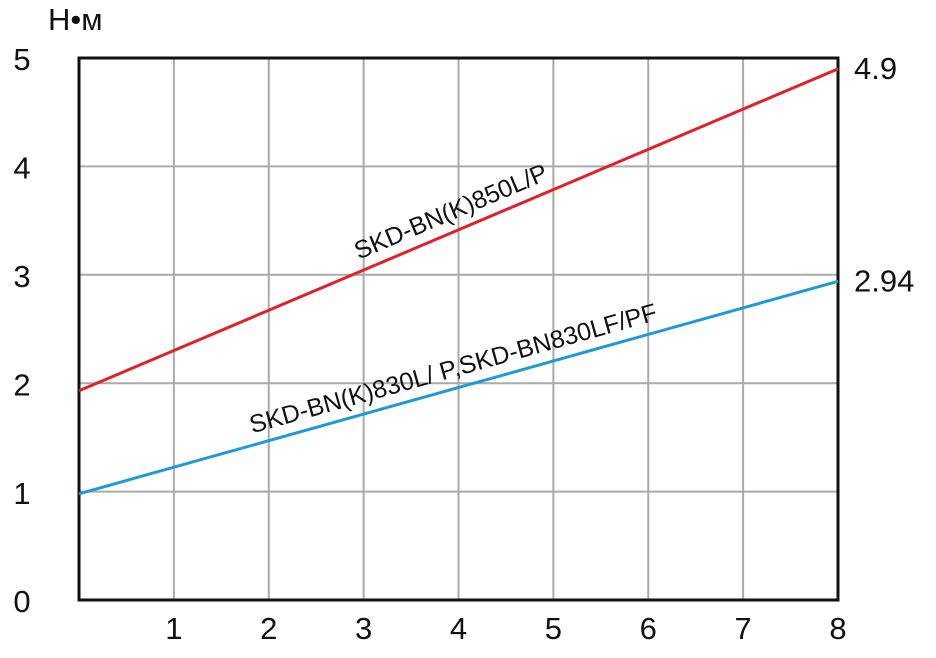 The image size is (936, 658). What do you see at coordinates (875, 68) in the screenshot?
I see `end-value-label: 4.9` at bounding box center [875, 68].